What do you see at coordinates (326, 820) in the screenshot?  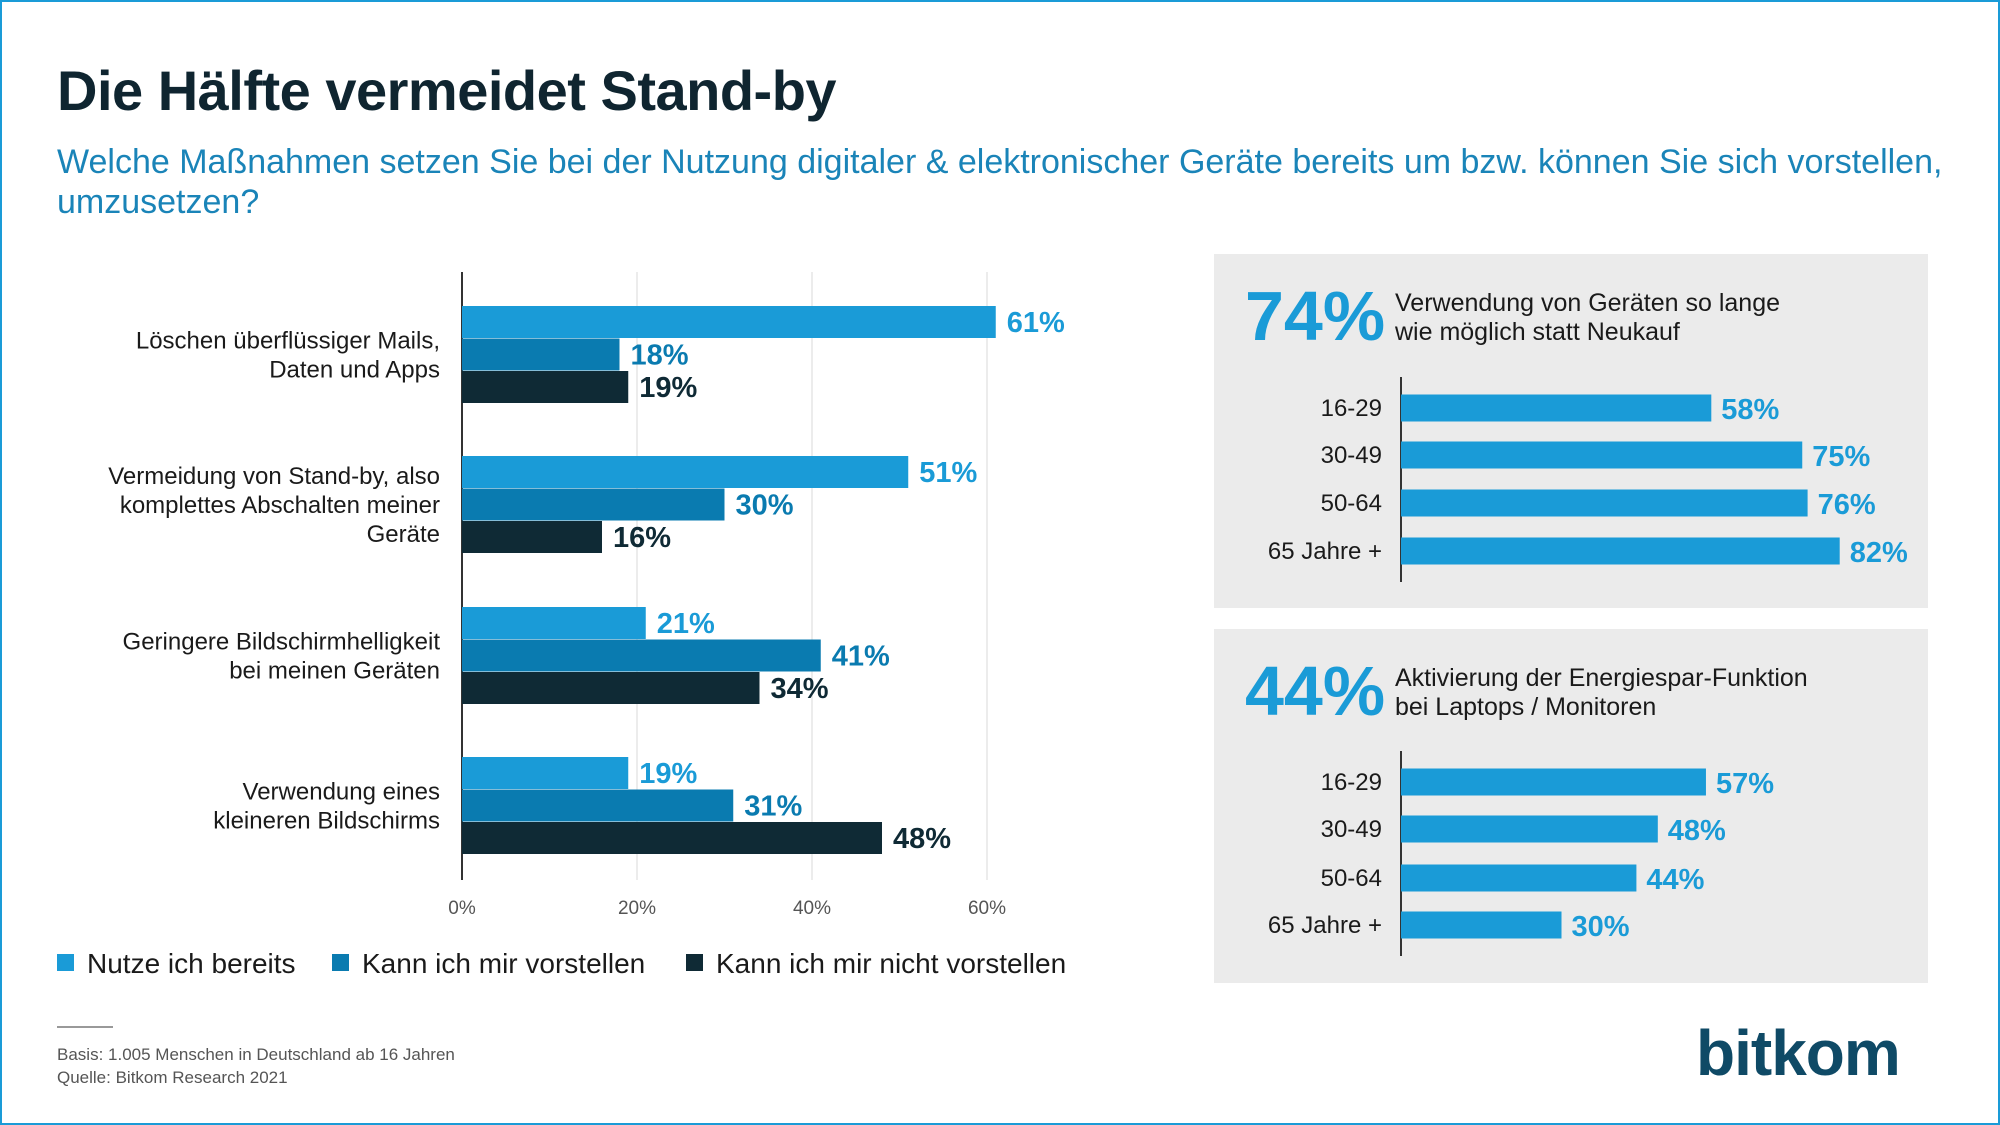 I see `category-label: kleineren Bildschirms` at bounding box center [326, 820].